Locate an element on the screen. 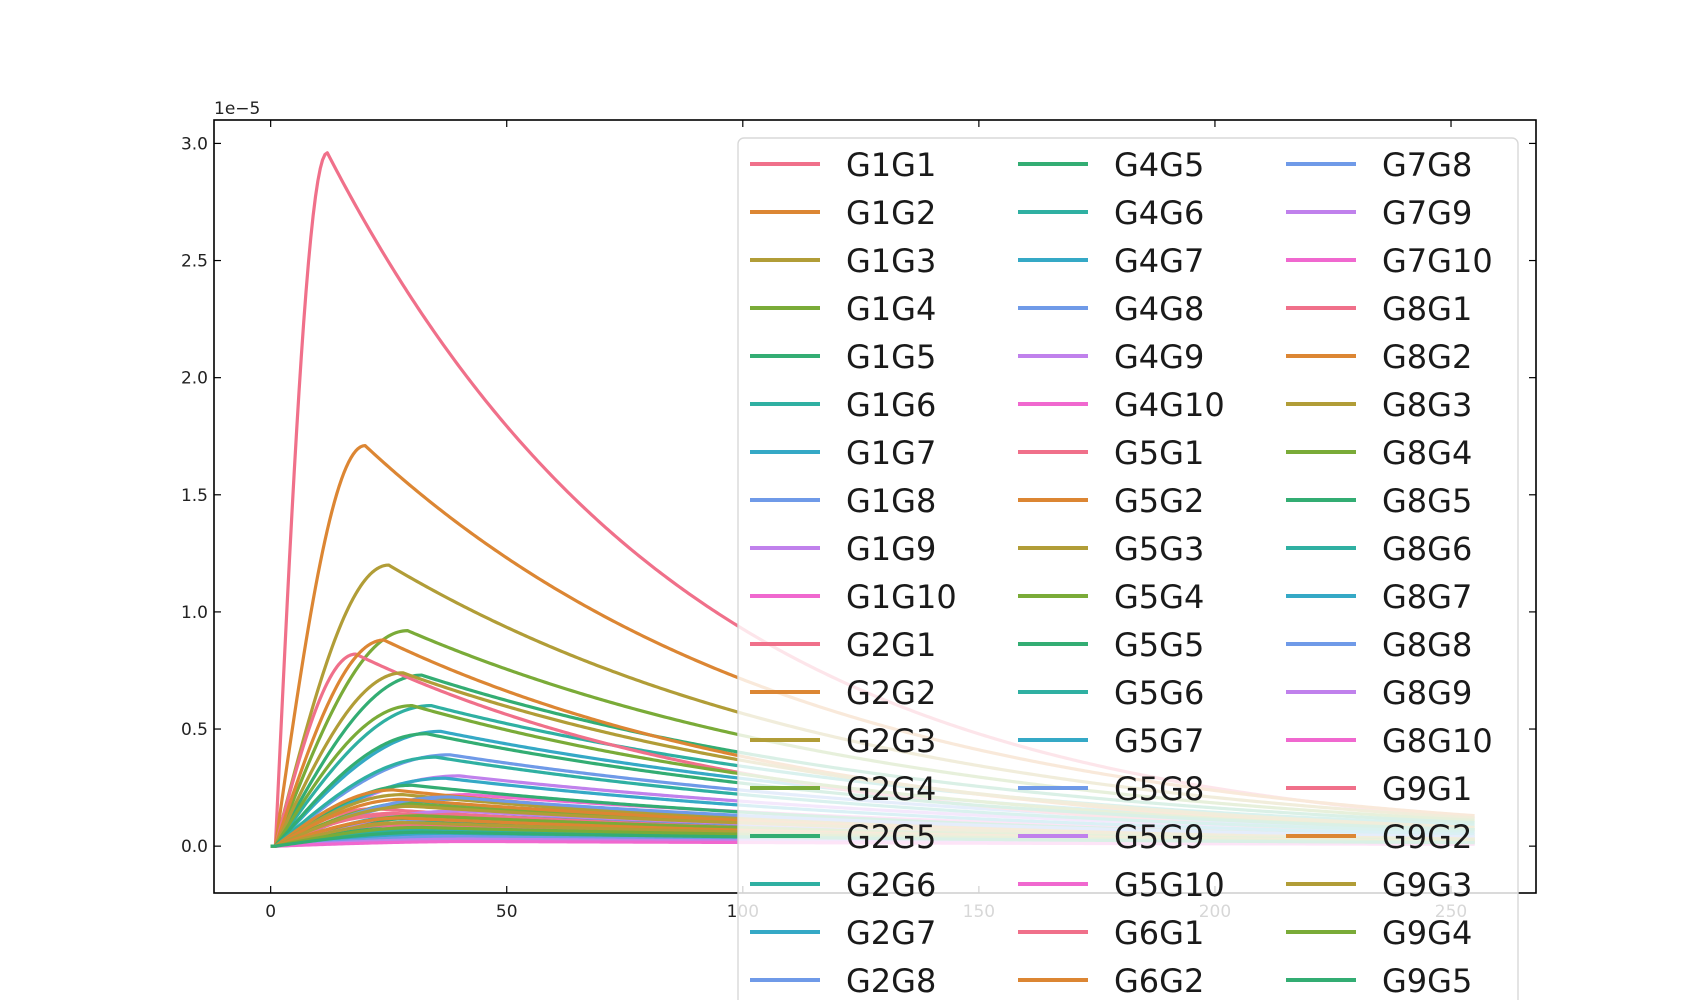  legend-entry-g7g9: G7G9 is located at coordinates (1427, 213).